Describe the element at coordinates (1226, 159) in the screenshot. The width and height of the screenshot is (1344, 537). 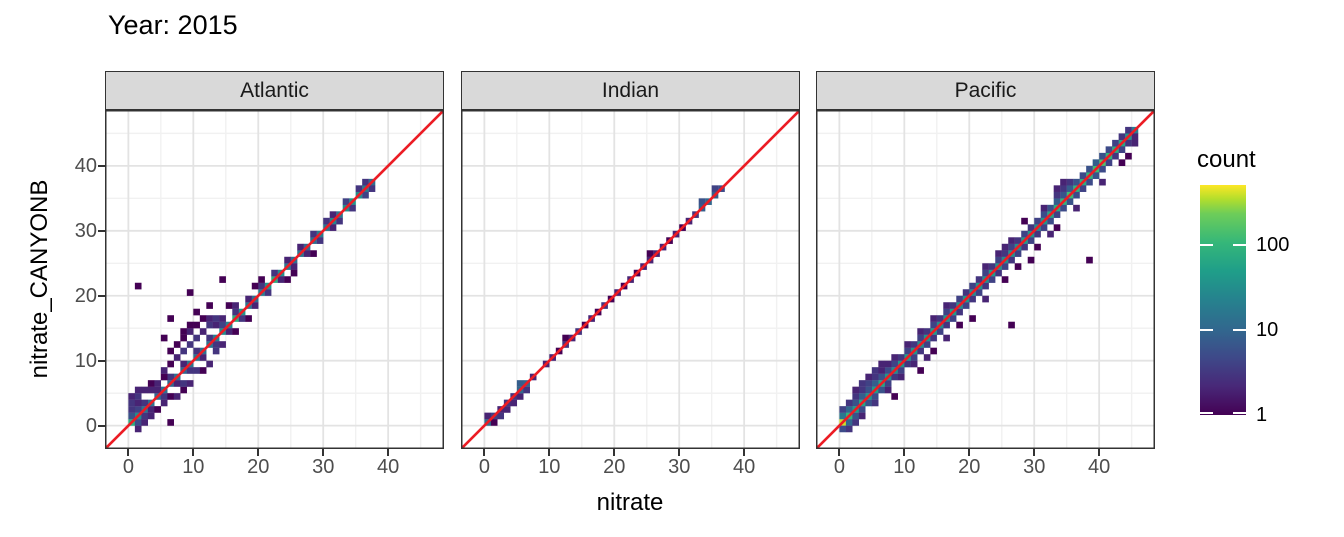
I see `legend-title: count` at that location.